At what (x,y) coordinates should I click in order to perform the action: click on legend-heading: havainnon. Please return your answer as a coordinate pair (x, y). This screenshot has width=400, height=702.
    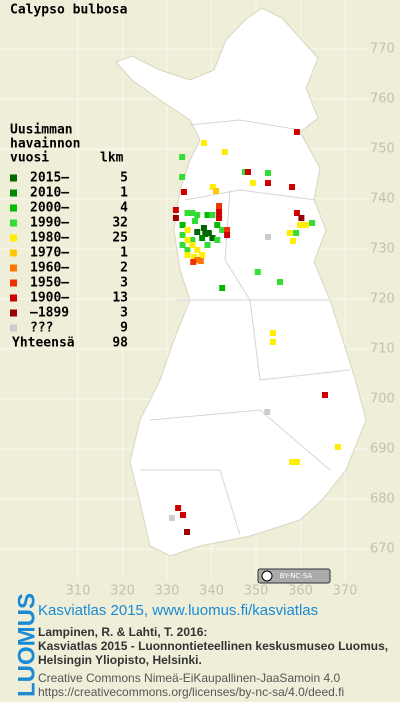
    Looking at the image, I should click on (45, 144).